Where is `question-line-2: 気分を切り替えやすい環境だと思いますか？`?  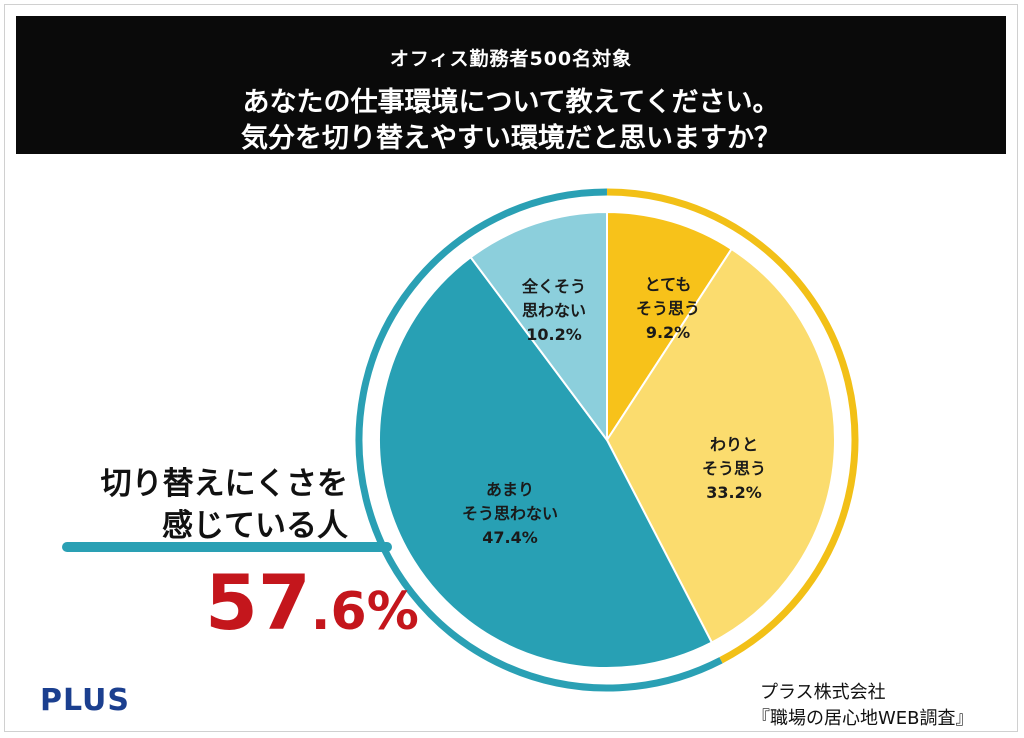
question-line-2: 気分を切り替えやすい環境だと思いますか？ is located at coordinates (511, 138).